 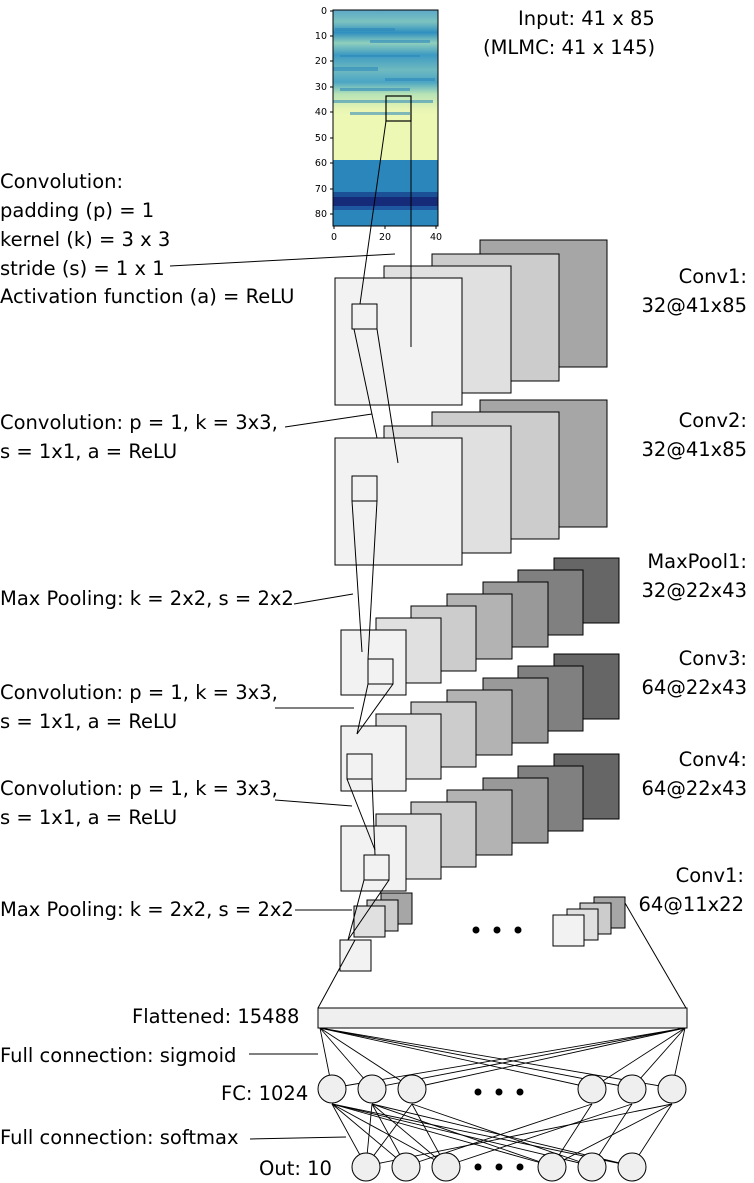 What do you see at coordinates (82, 268) in the screenshot?
I see `conv-intro-stride: stride (s) = 1 x 1` at bounding box center [82, 268].